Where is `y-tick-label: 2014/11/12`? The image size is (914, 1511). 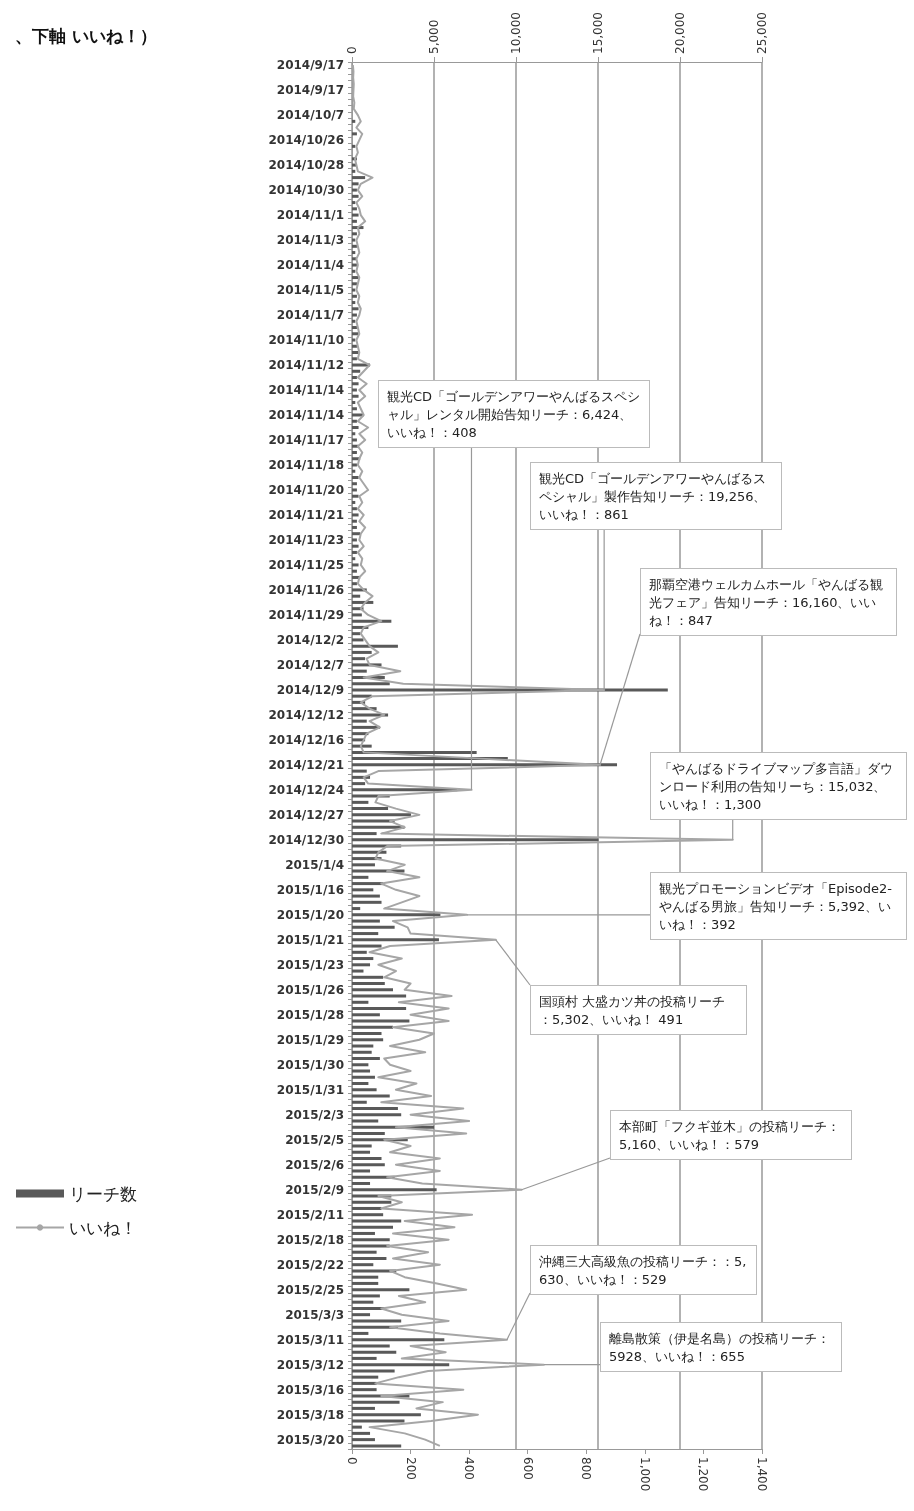 y-tick-label: 2014/11/12 is located at coordinates (306, 365).